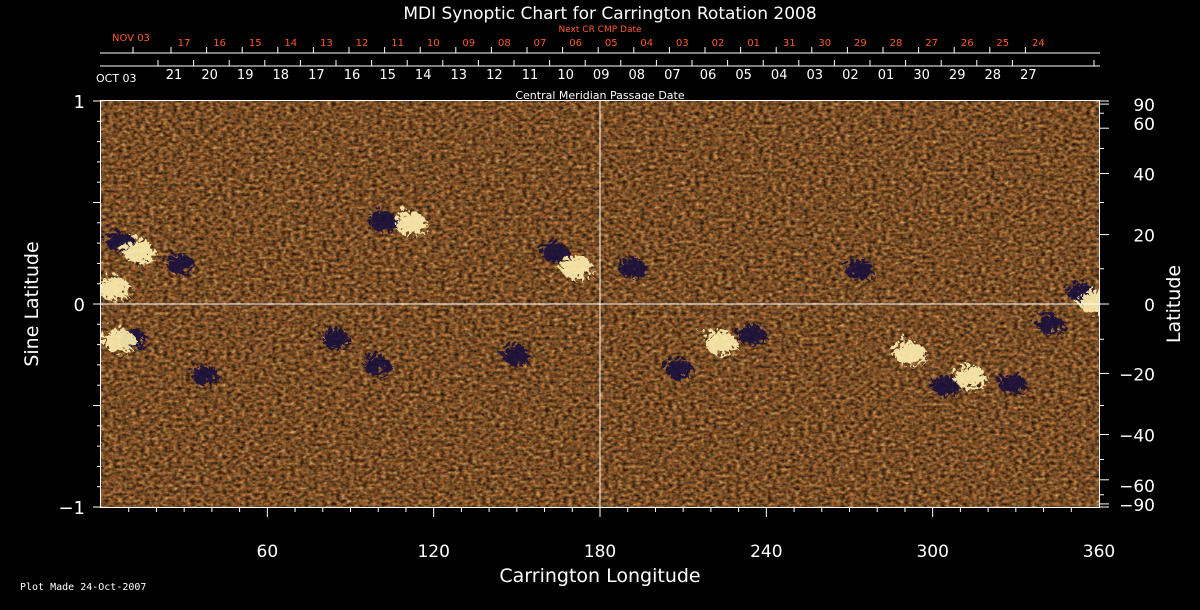  I want to click on next-cr-date-label: 11, so click(397, 43).